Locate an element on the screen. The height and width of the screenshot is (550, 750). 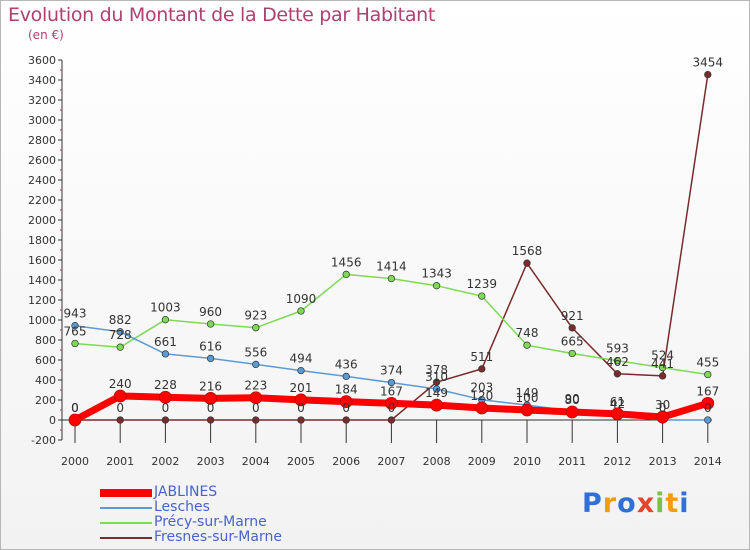
x-tick-label: 2012 is located at coordinates (617, 461).